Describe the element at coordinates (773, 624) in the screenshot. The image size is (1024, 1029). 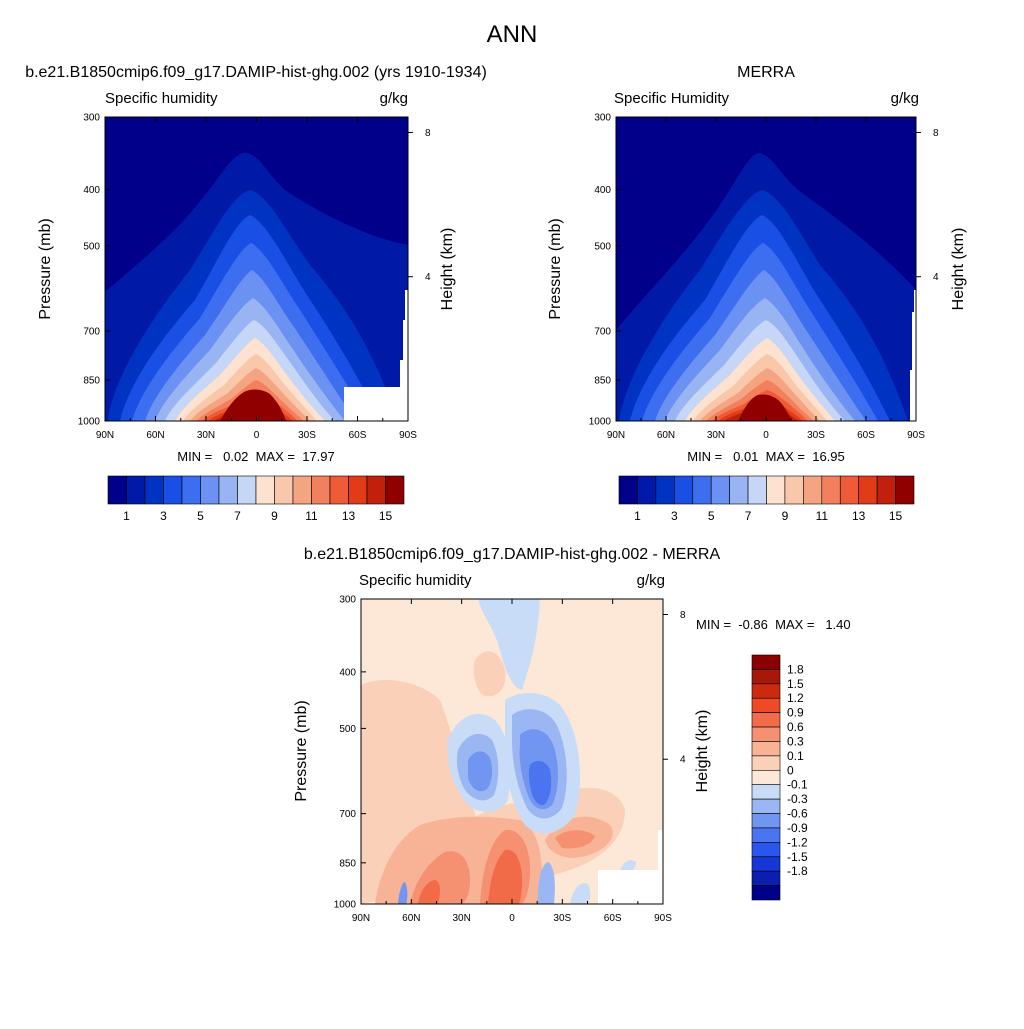
I see `panel-diff-stats: MIN = -0.86 MAX = 1.40` at that location.